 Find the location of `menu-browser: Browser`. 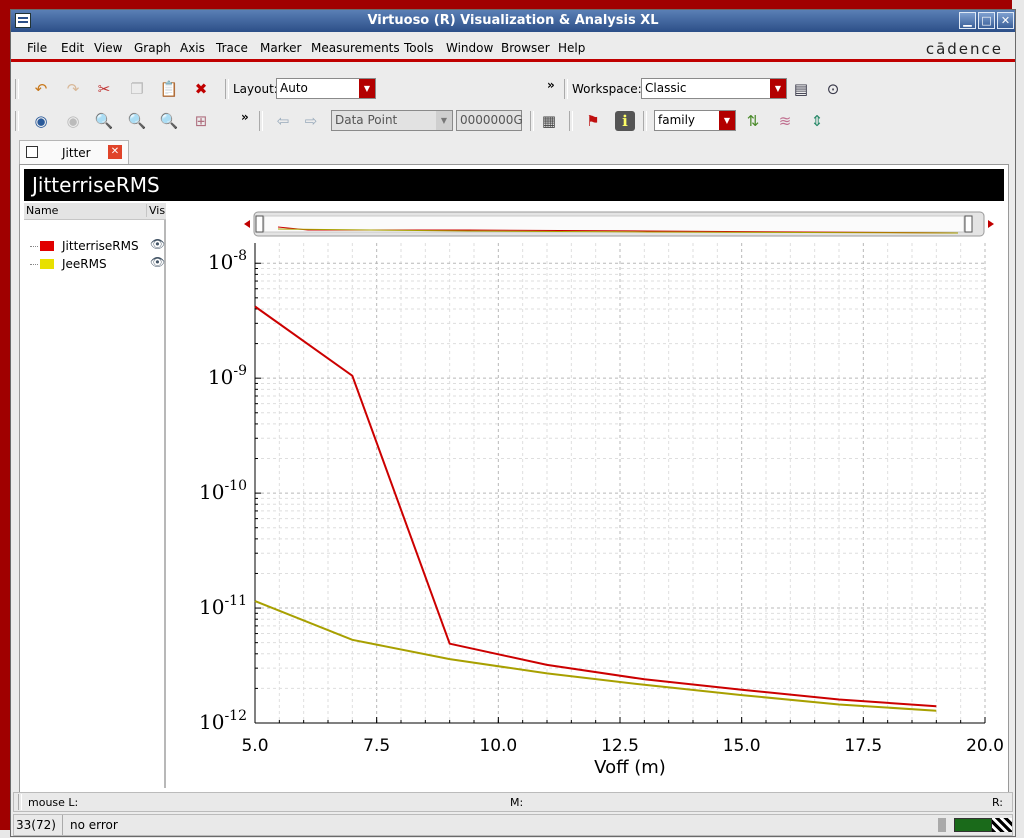

menu-browser: Browser is located at coordinates (525, 48).